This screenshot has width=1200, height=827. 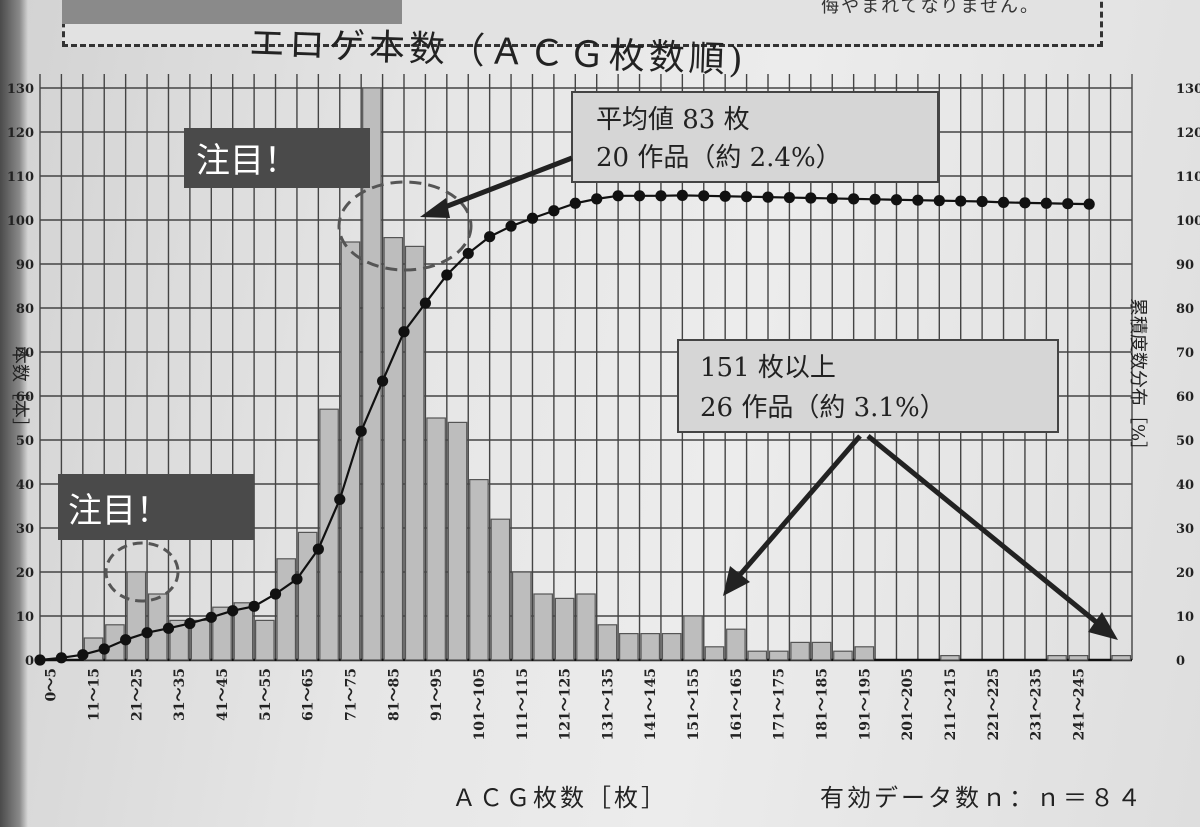 I want to click on y2-axis-label: 累積度数分布［%］, so click(x=1137, y=378).